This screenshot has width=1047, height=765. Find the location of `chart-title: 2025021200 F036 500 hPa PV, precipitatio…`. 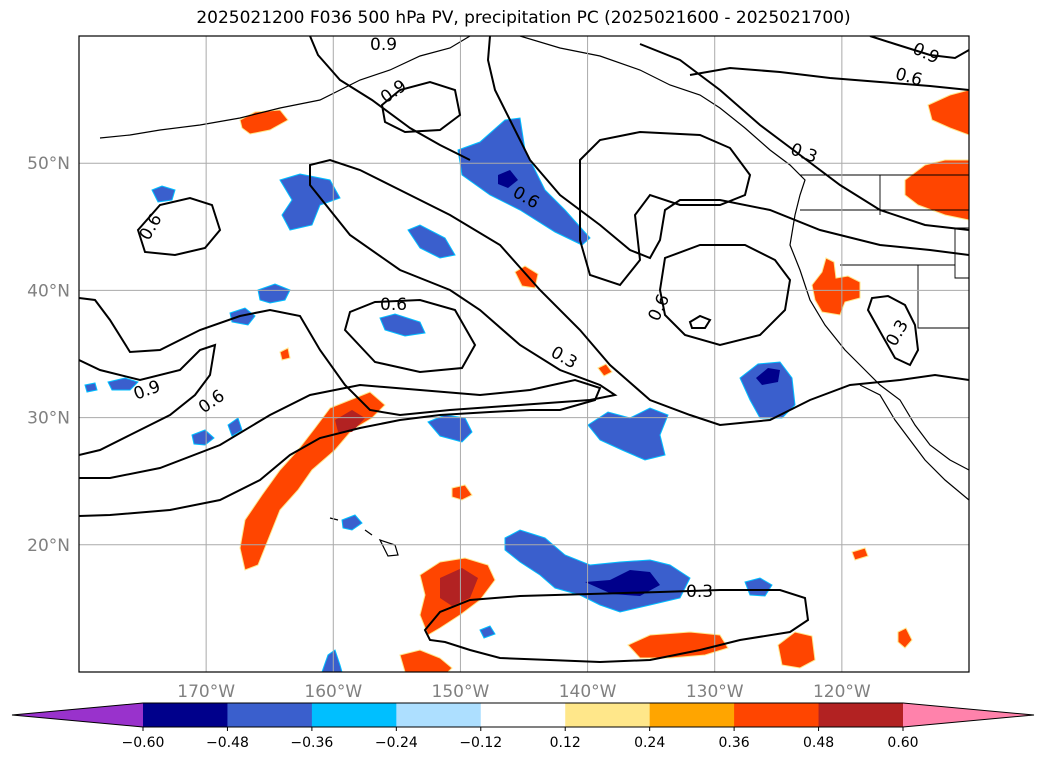

chart-title: 2025021200 F036 500 hPa PV, precipitatio… is located at coordinates (523, 18).